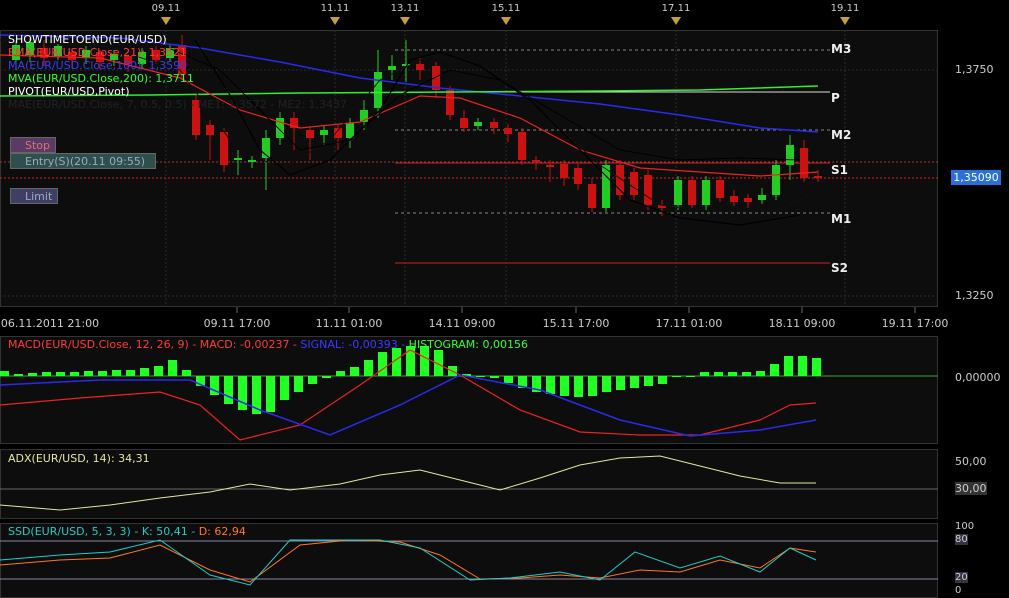 Image resolution: width=1009 pixels, height=598 pixels. What do you see at coordinates (676, 8) in the screenshot?
I see `top-date-label: 17.11` at bounding box center [676, 8].